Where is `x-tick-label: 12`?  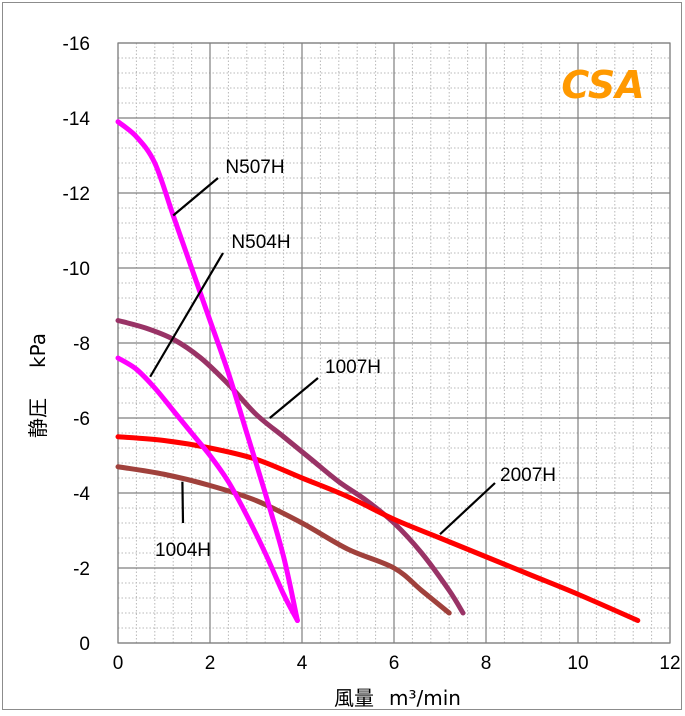
x-tick-label: 12 is located at coordinates (669, 663).